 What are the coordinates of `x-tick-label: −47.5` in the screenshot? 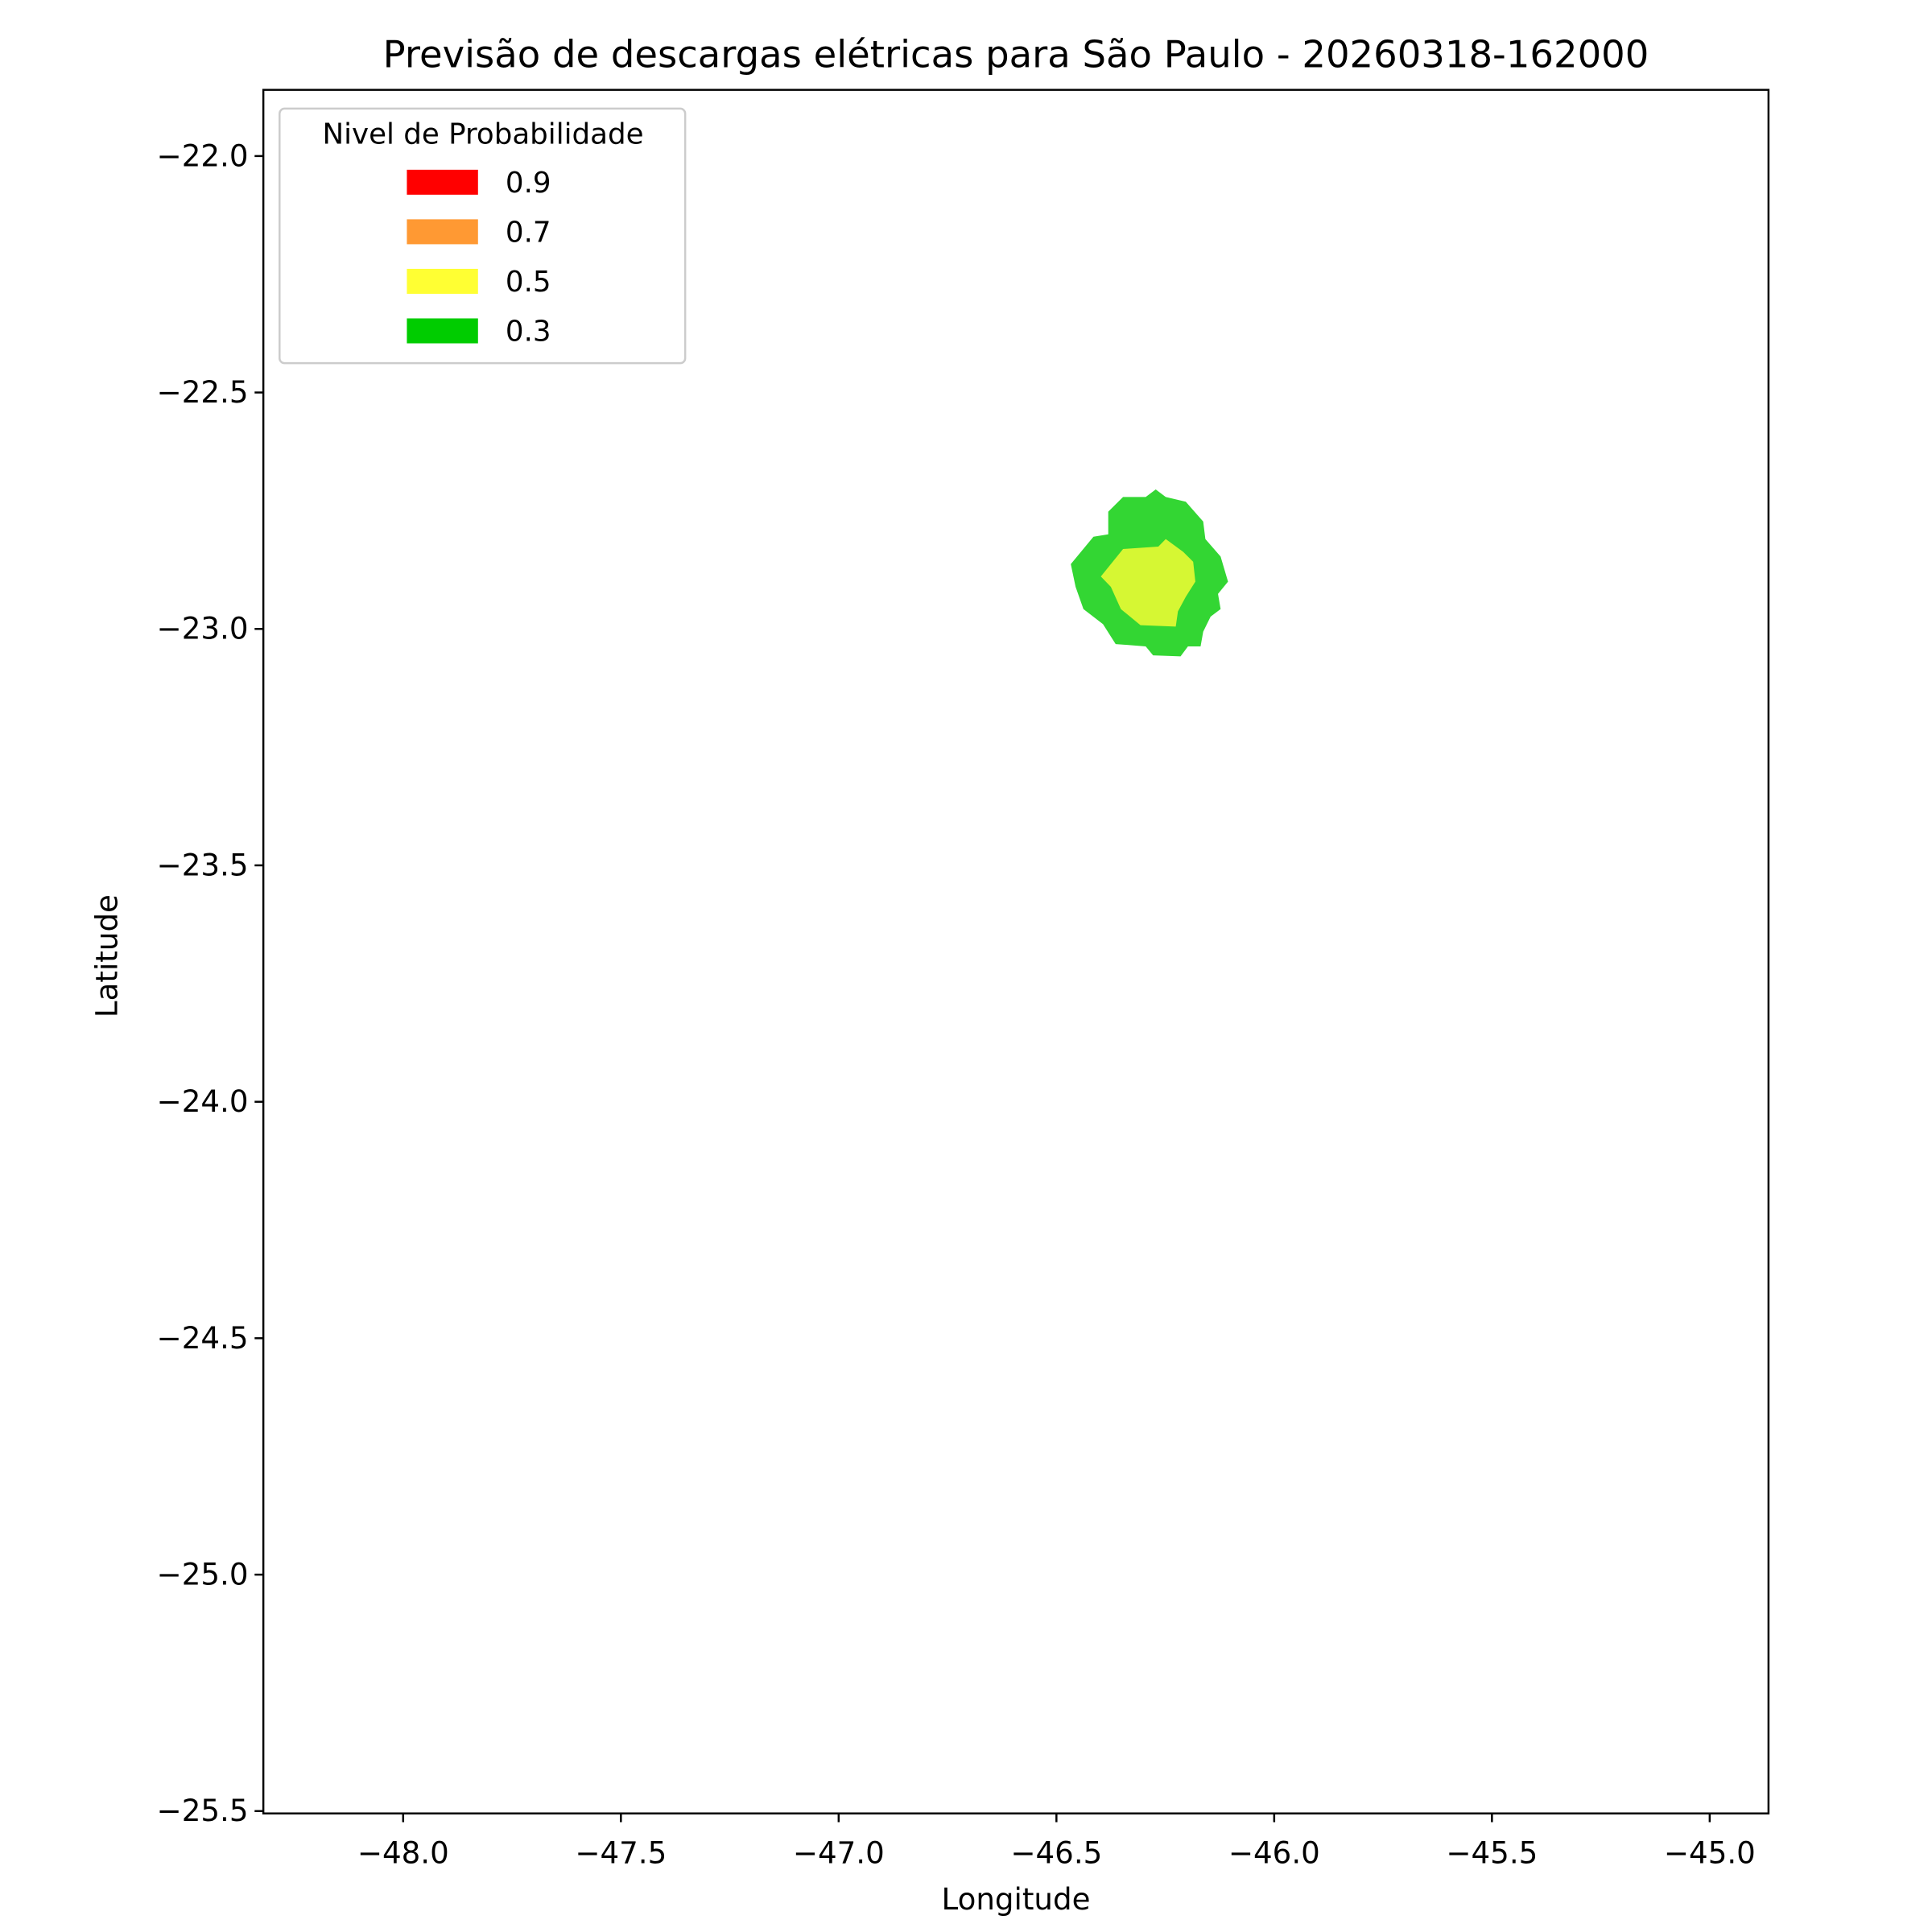 It's located at (621, 1853).